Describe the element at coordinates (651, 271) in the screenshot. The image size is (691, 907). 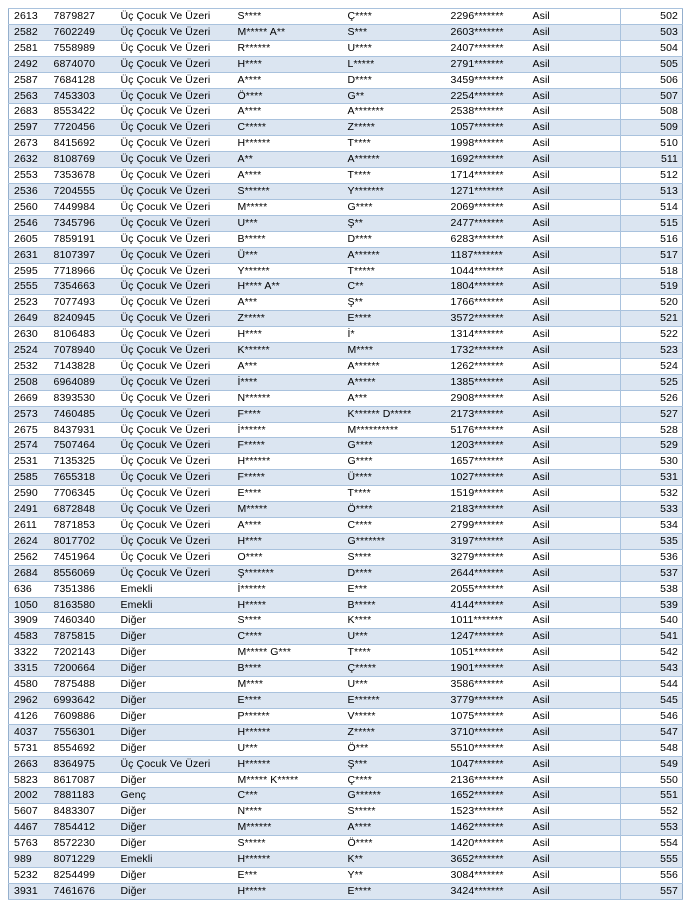
I see `cell-row-no: 518` at that location.